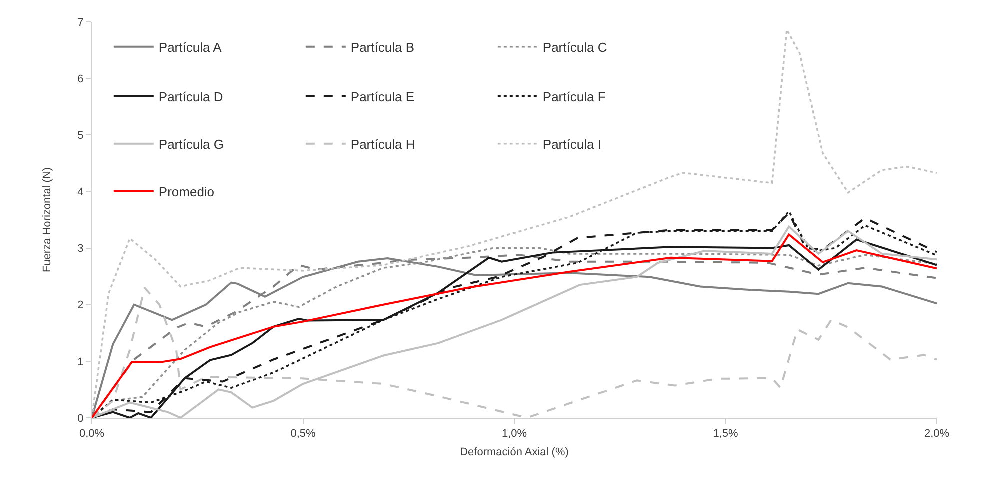 The height and width of the screenshot is (481, 981). What do you see at coordinates (514, 452) in the screenshot?
I see `x-axis-title: Deformación Axial (%)` at bounding box center [514, 452].